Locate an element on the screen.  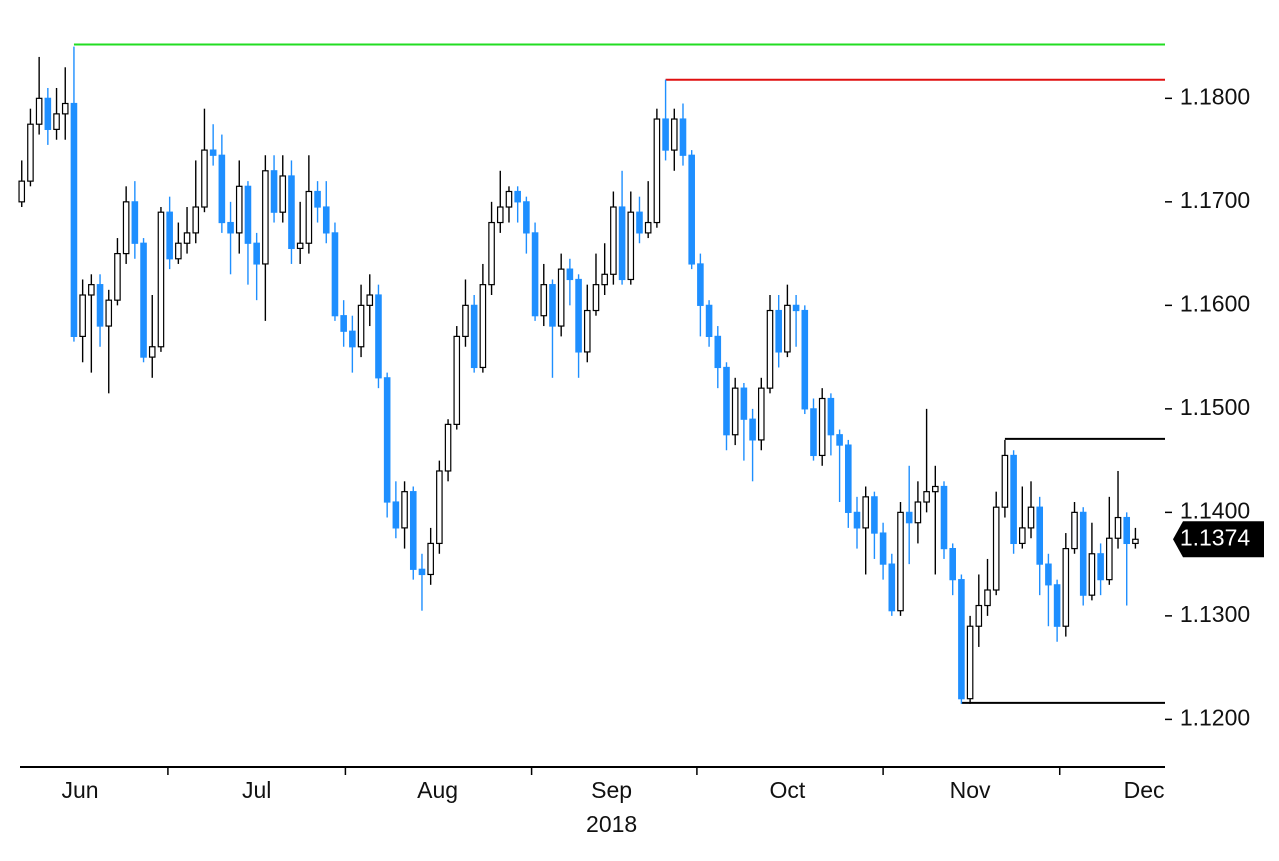
y-tick-label: 1.1300 is located at coordinates (1215, 614).